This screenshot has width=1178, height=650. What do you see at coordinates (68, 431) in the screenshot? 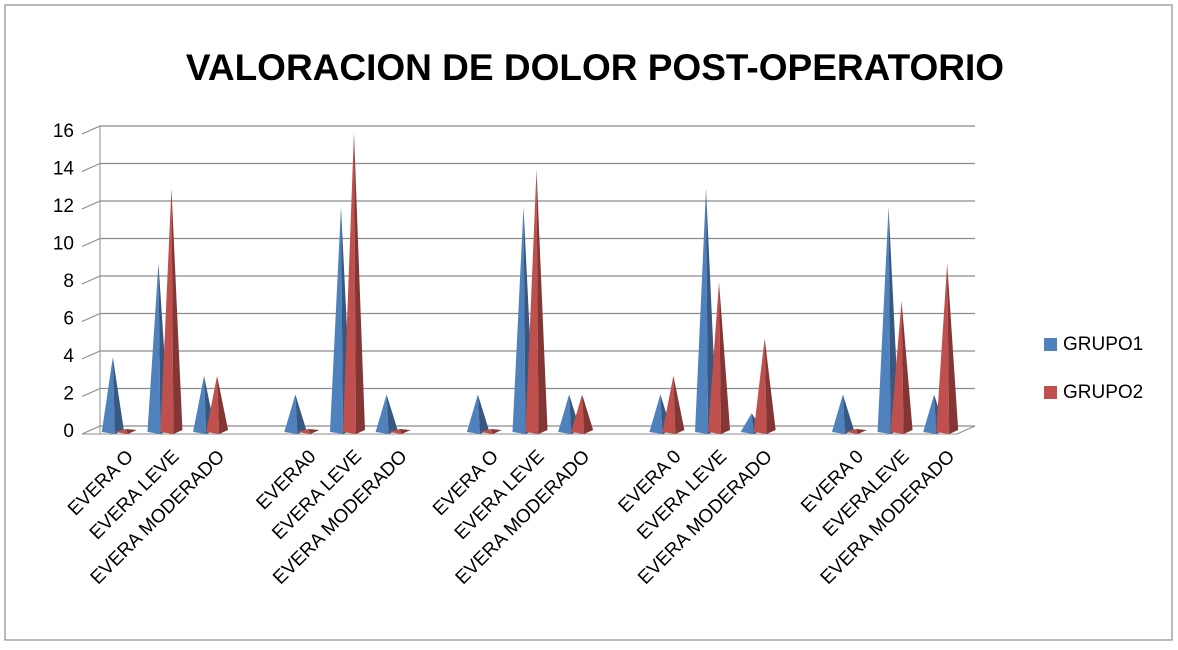
I see `y-tick-label: 0` at bounding box center [68, 431].